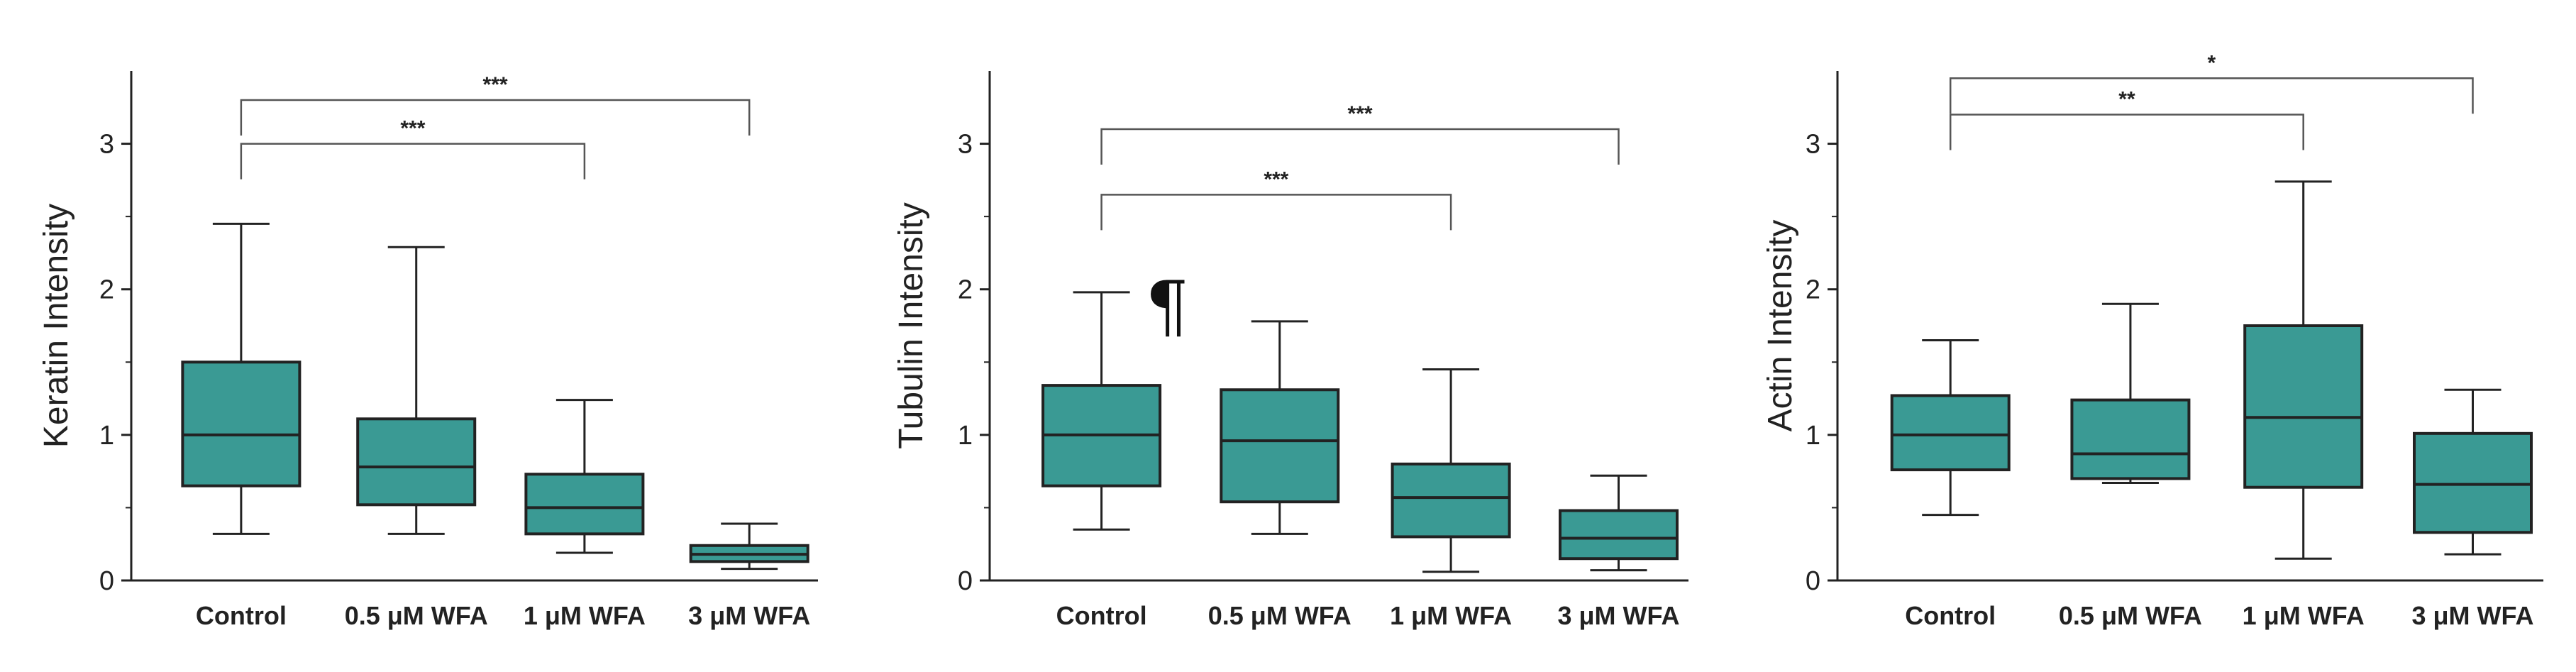 The width and height of the screenshot is (2576, 672). Describe the element at coordinates (56, 326) in the screenshot. I see `y-axis-title: Keratin Intensity` at that location.